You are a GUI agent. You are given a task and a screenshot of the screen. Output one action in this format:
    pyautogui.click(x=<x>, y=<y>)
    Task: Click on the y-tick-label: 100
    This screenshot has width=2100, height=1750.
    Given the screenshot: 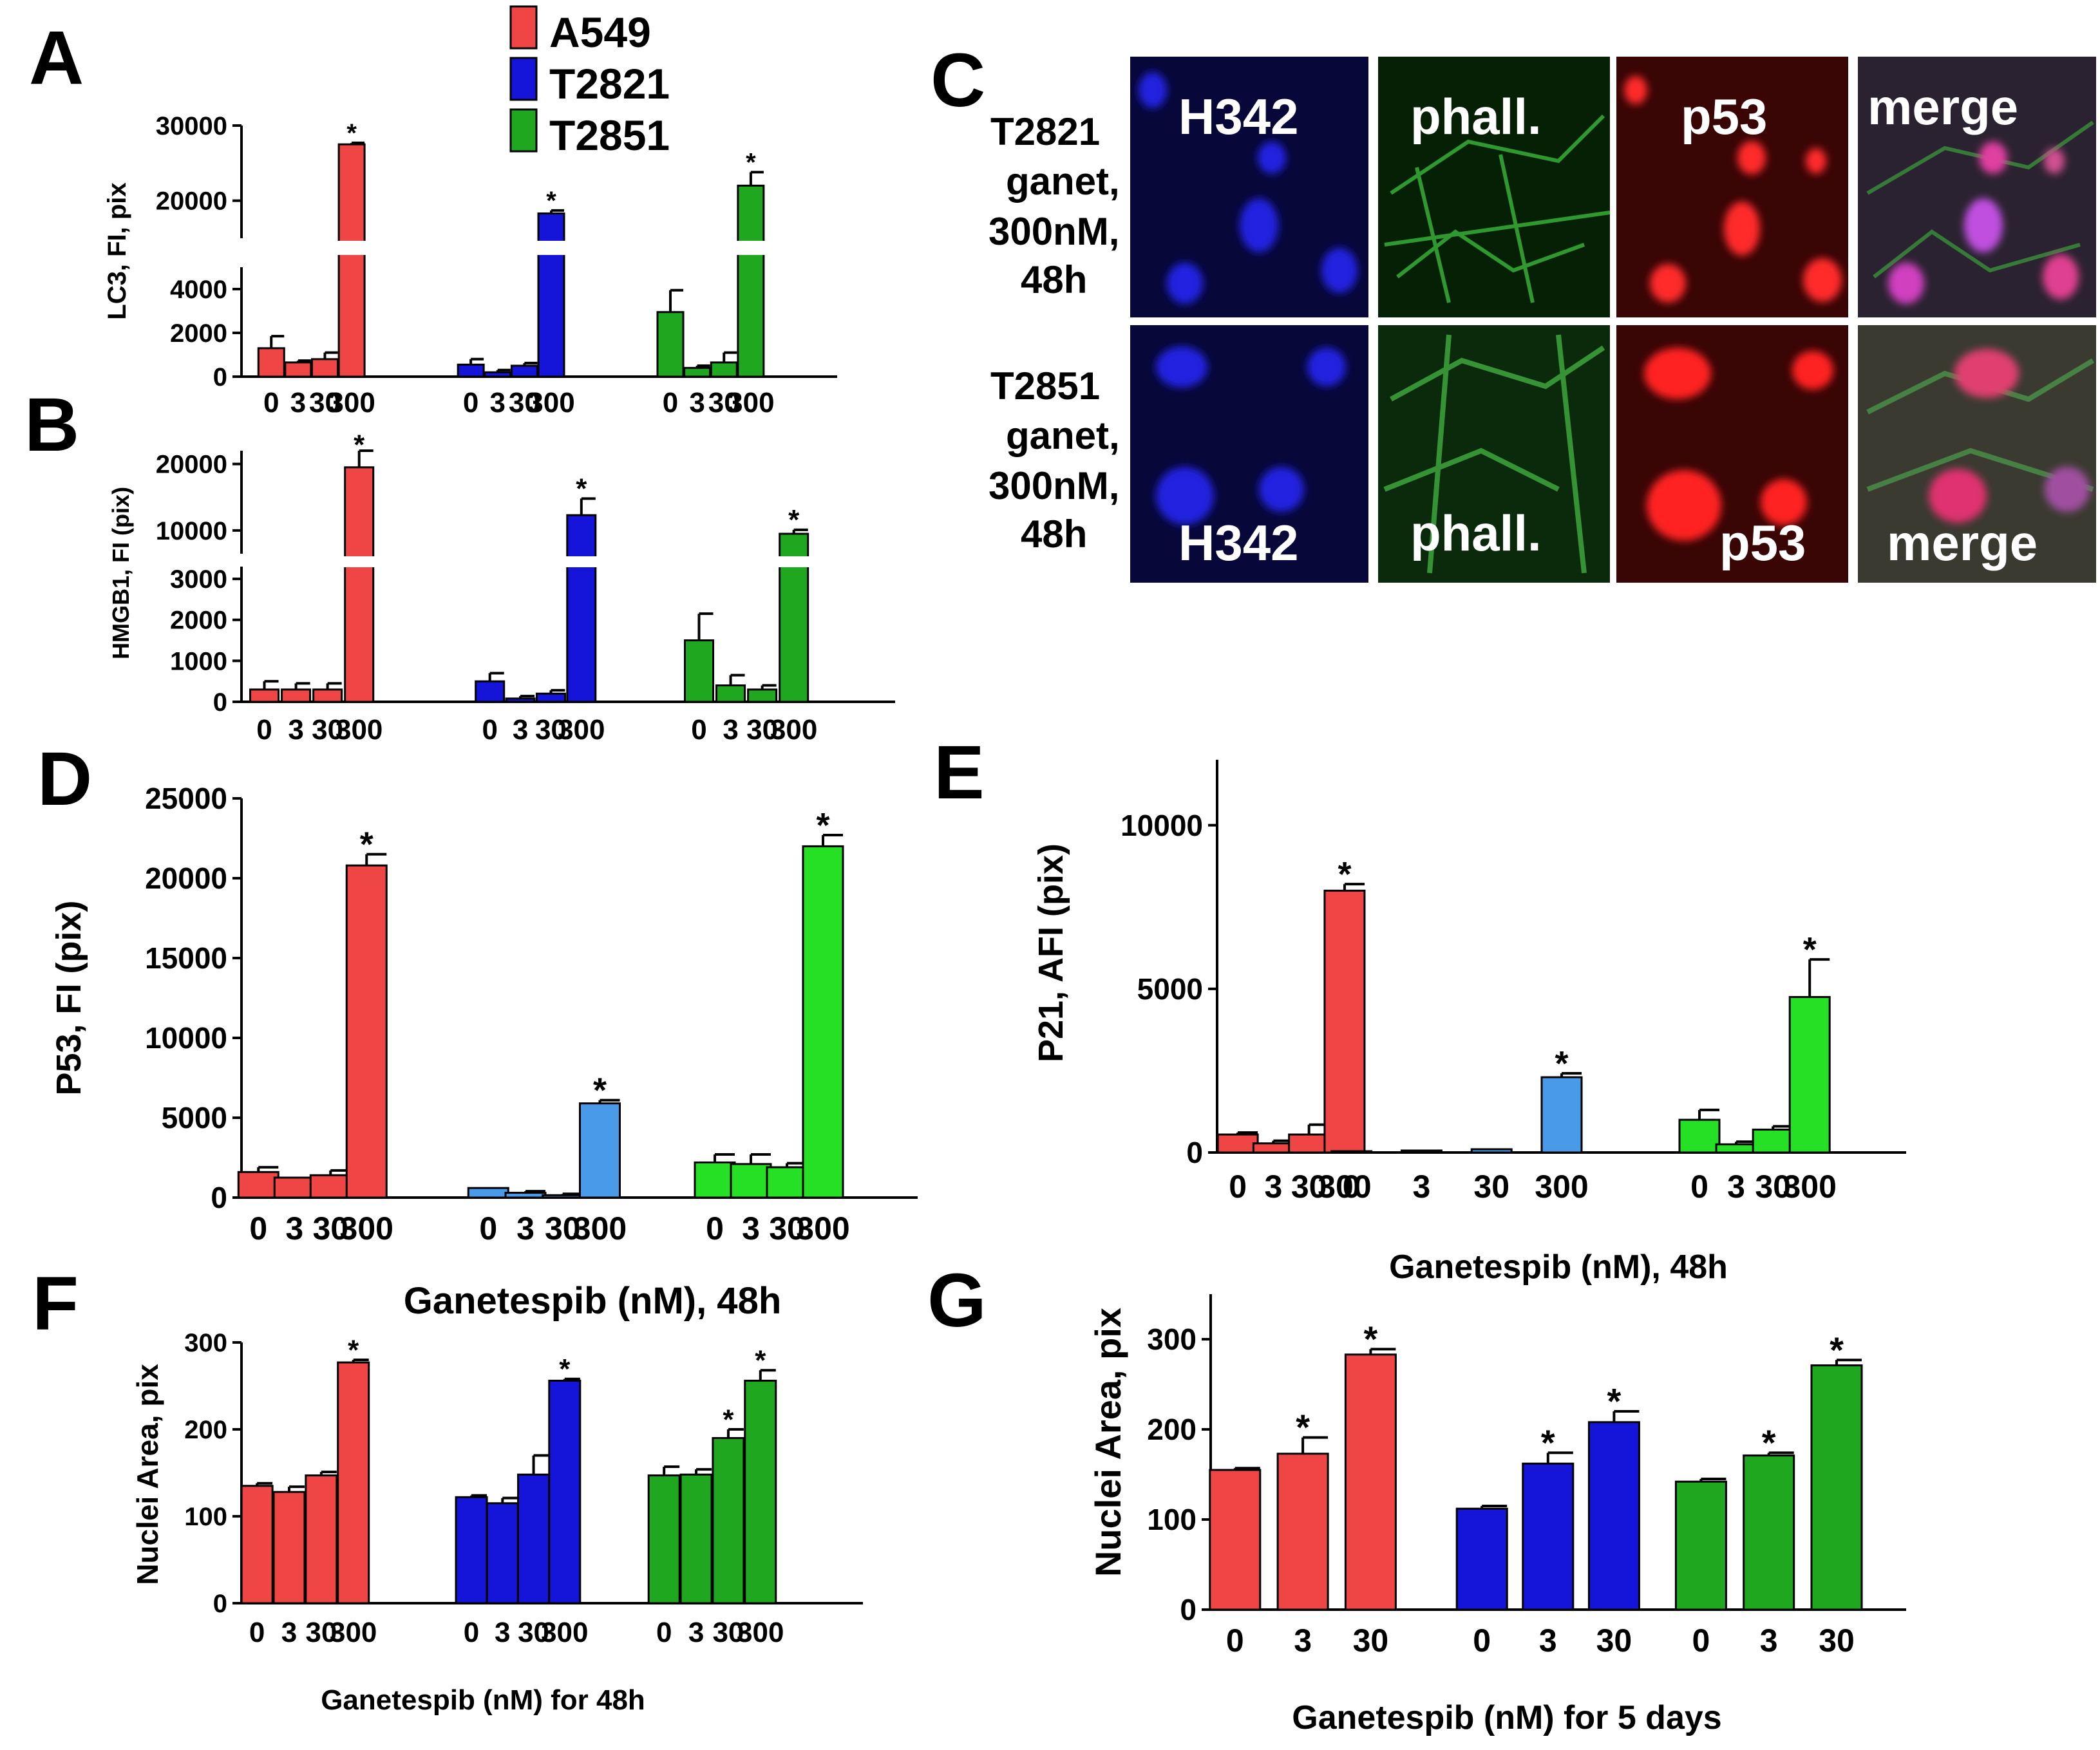 What is the action you would take?
    pyautogui.click(x=1172, y=1520)
    